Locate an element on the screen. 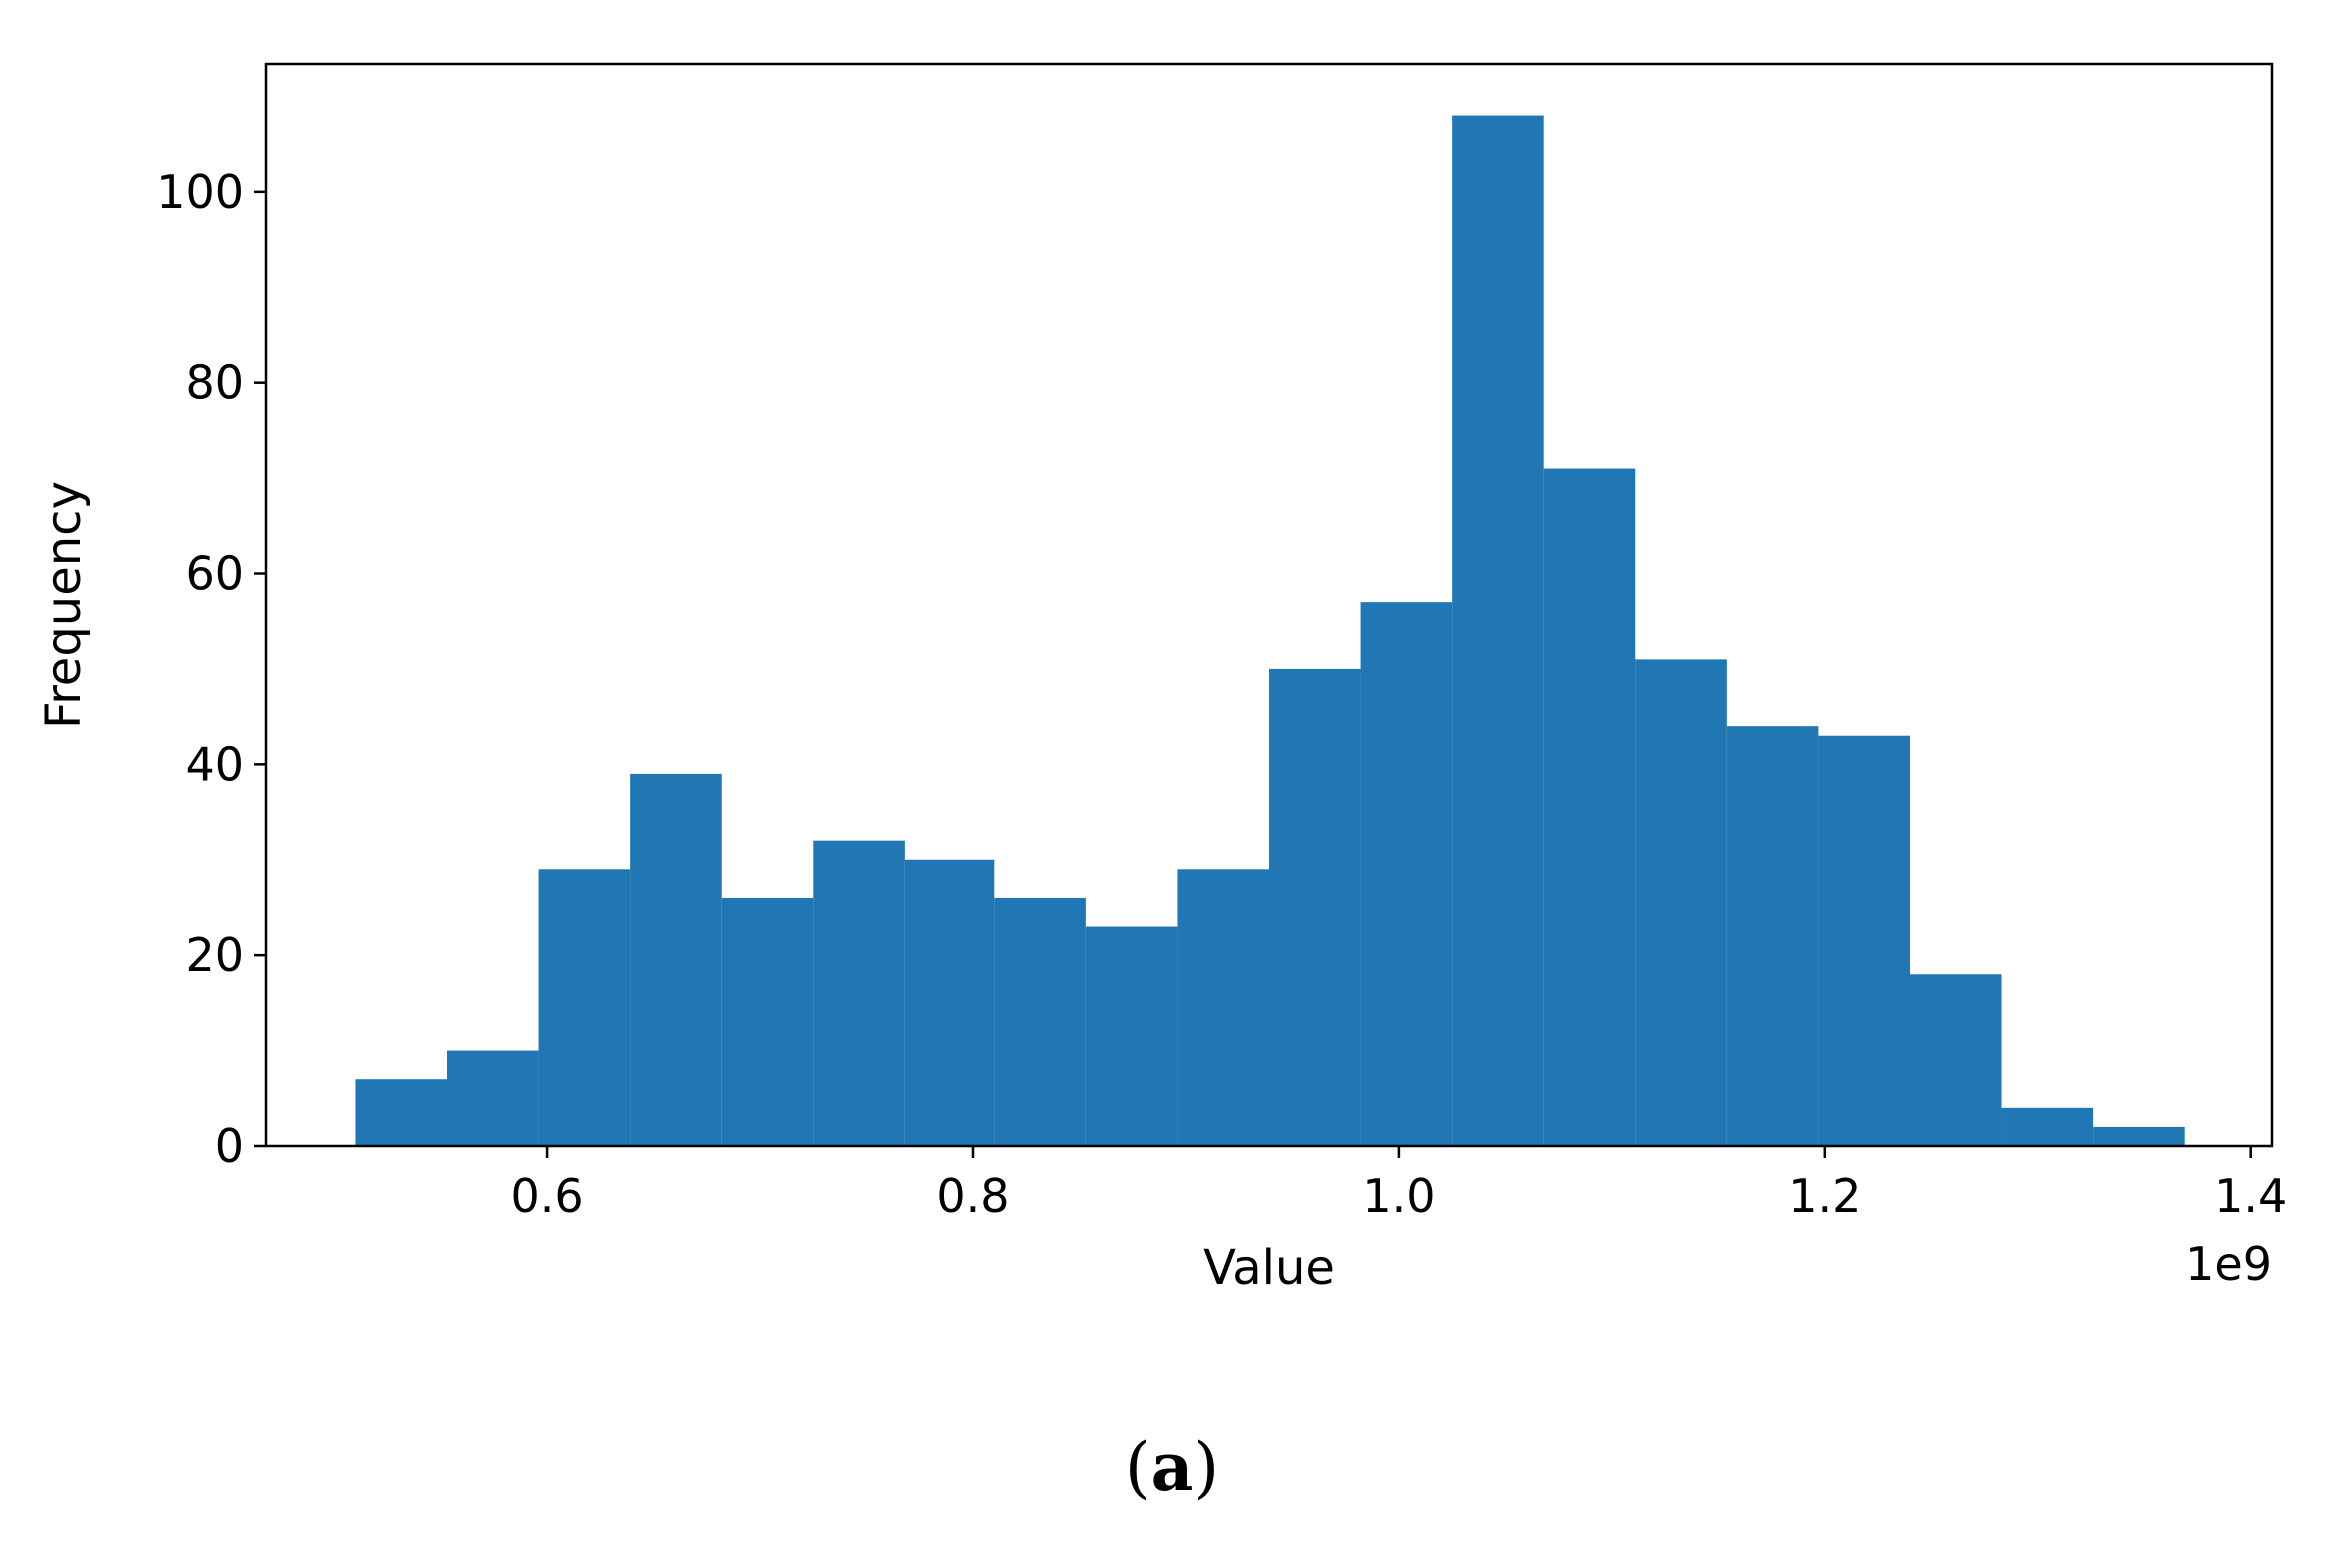 The height and width of the screenshot is (1552, 2344). y-tick-label: 60 is located at coordinates (214, 574).